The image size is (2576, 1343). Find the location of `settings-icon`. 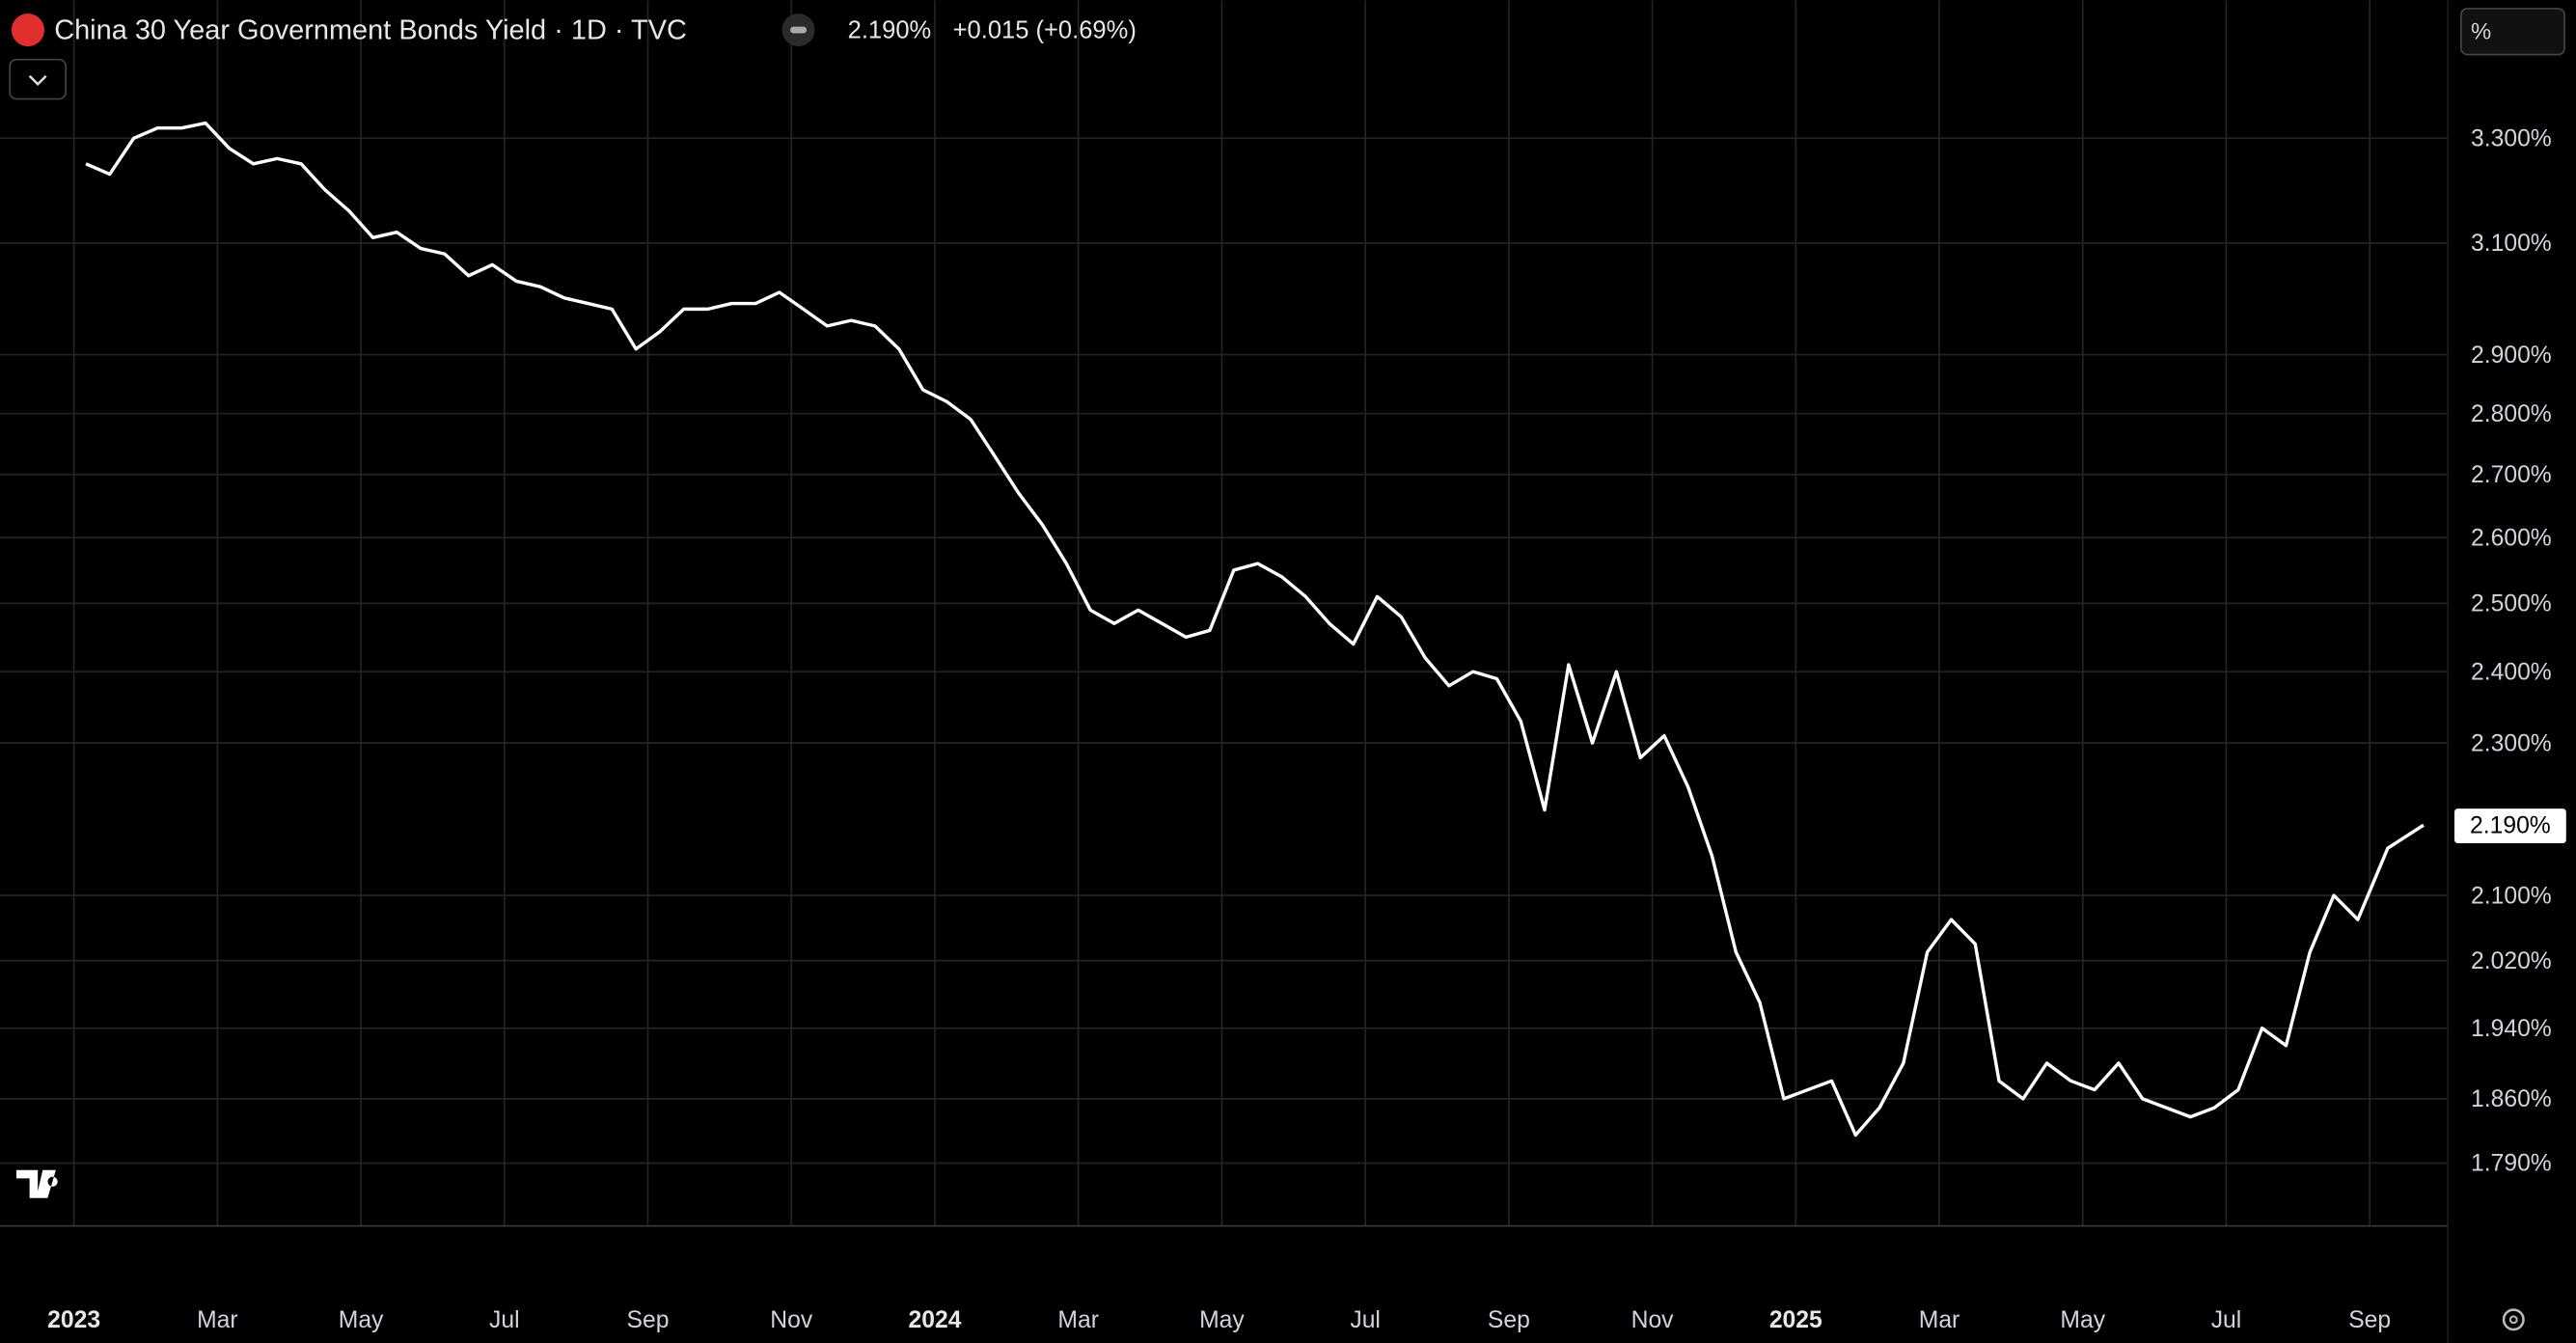

settings-icon is located at coordinates (2514, 1319).